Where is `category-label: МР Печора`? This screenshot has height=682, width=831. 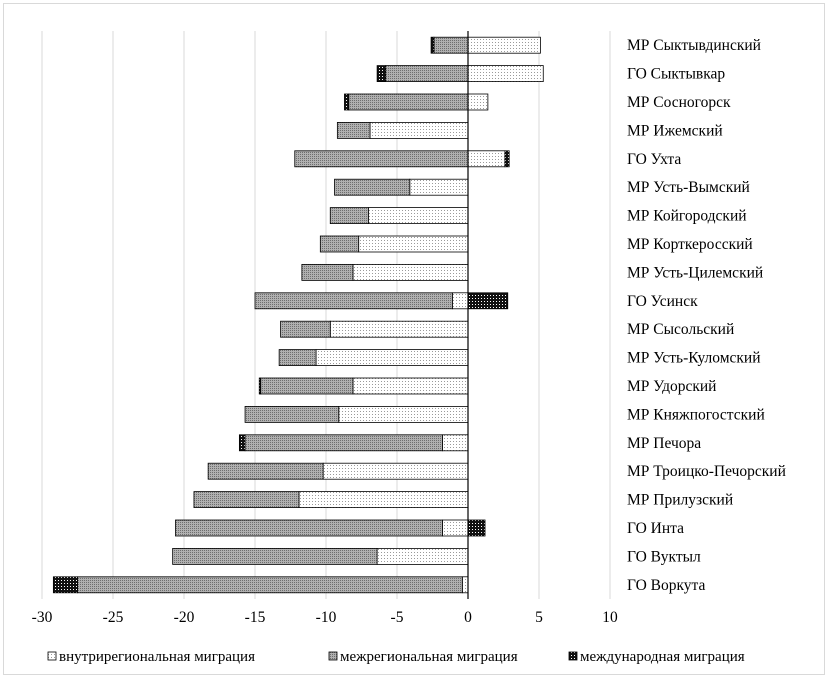
category-label: МР Печора is located at coordinates (664, 443).